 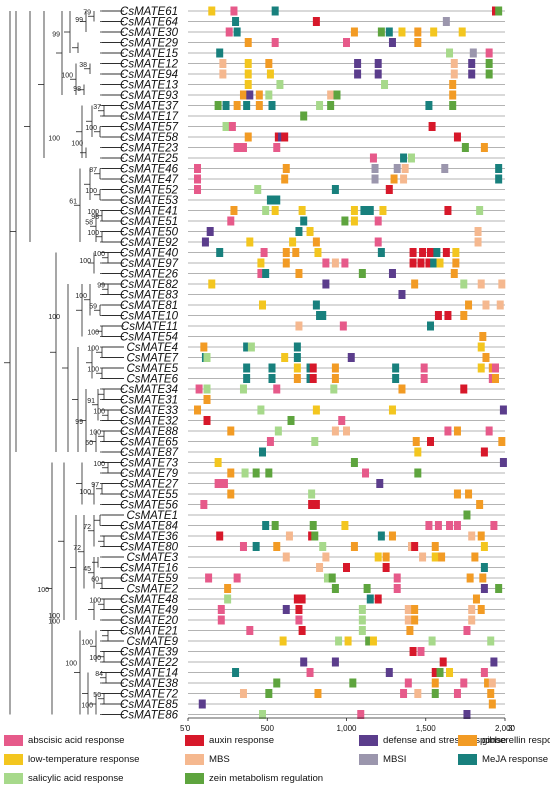 What do you see at coordinates (91, 401) in the screenshot?
I see `bootstrap-value: 91` at bounding box center [91, 401].